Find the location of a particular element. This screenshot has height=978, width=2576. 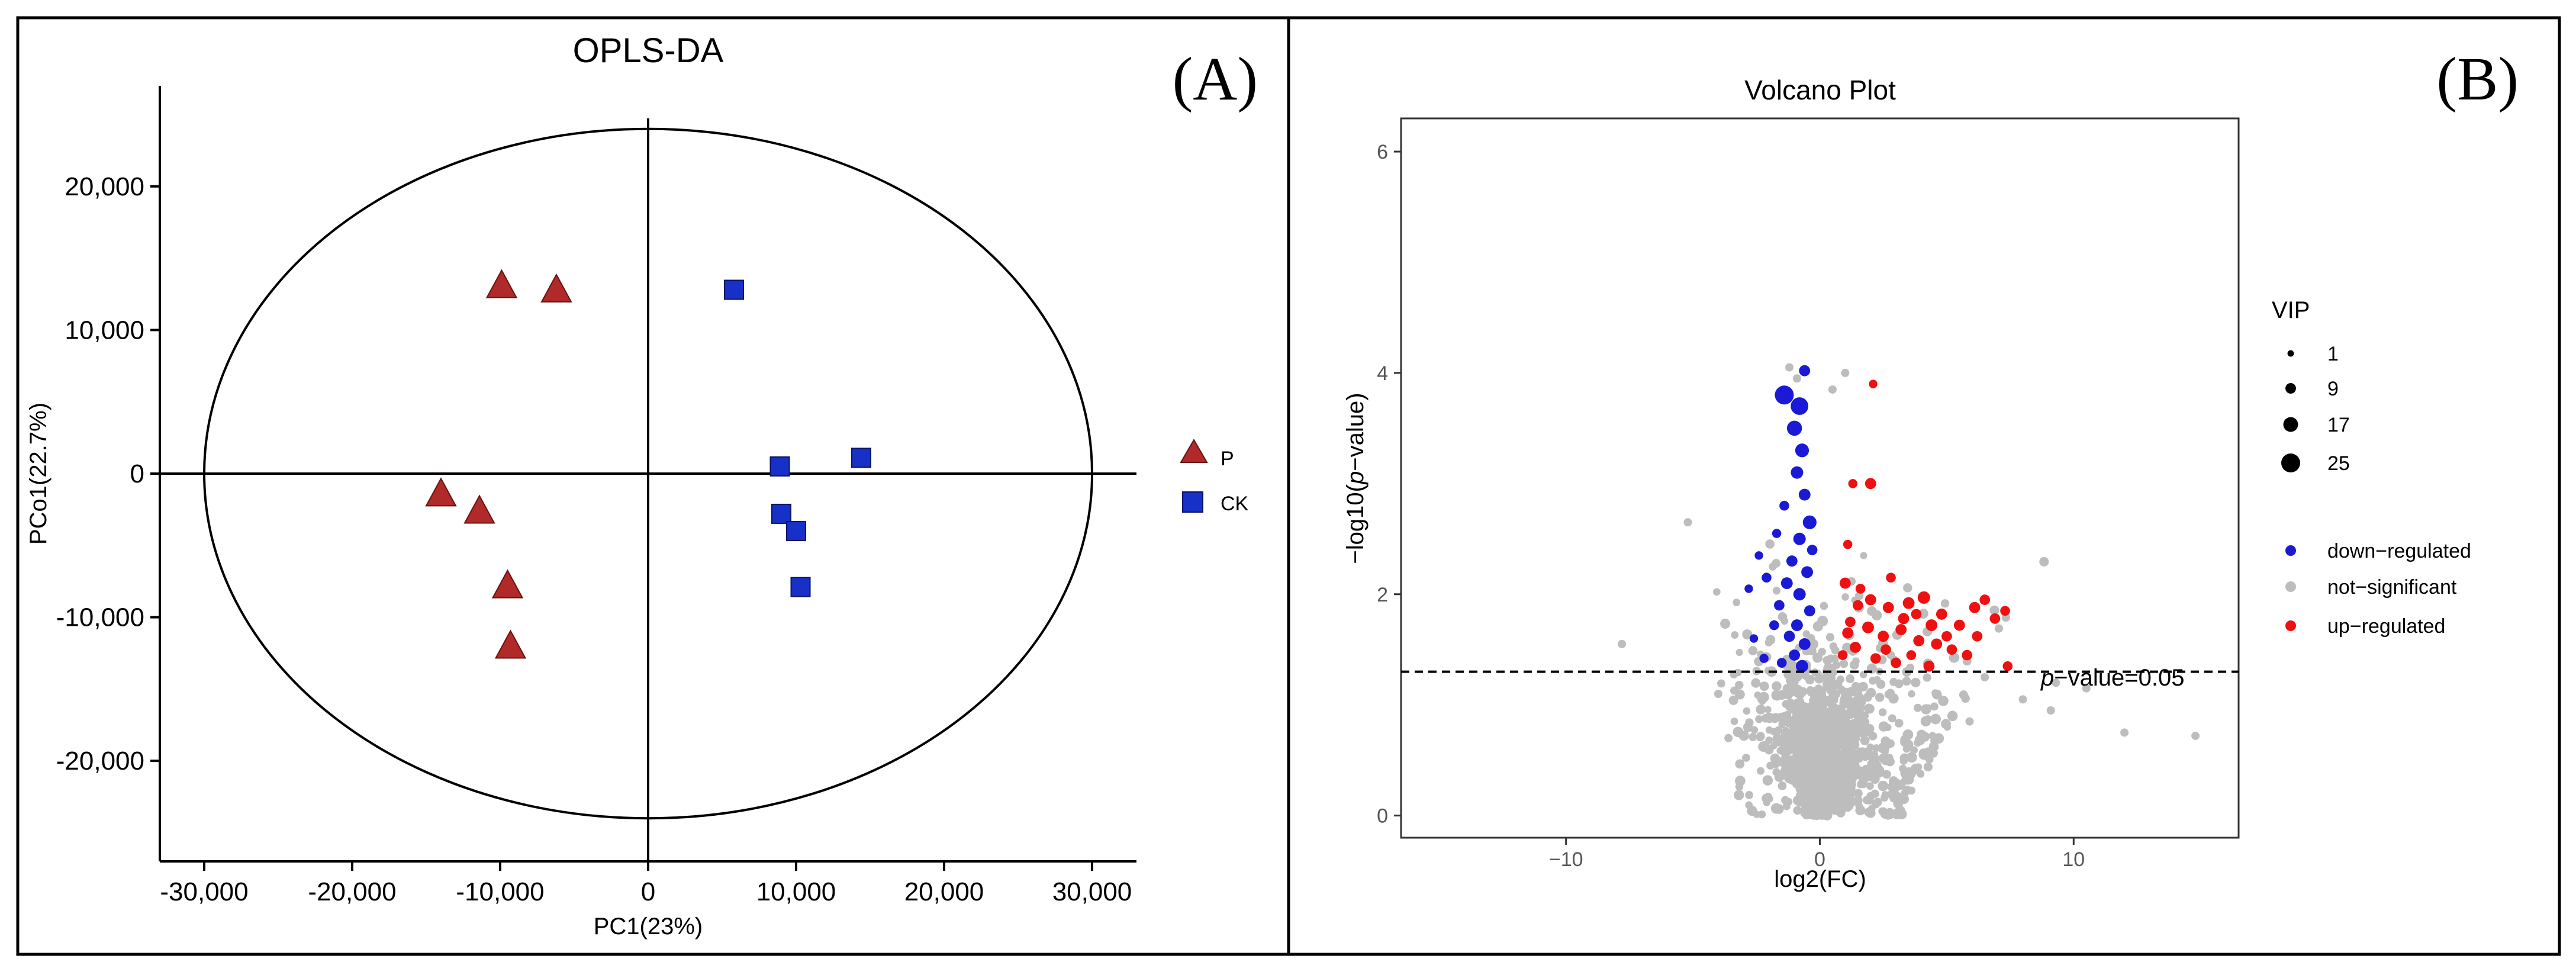

p-sample-point is located at coordinates (511, 644).